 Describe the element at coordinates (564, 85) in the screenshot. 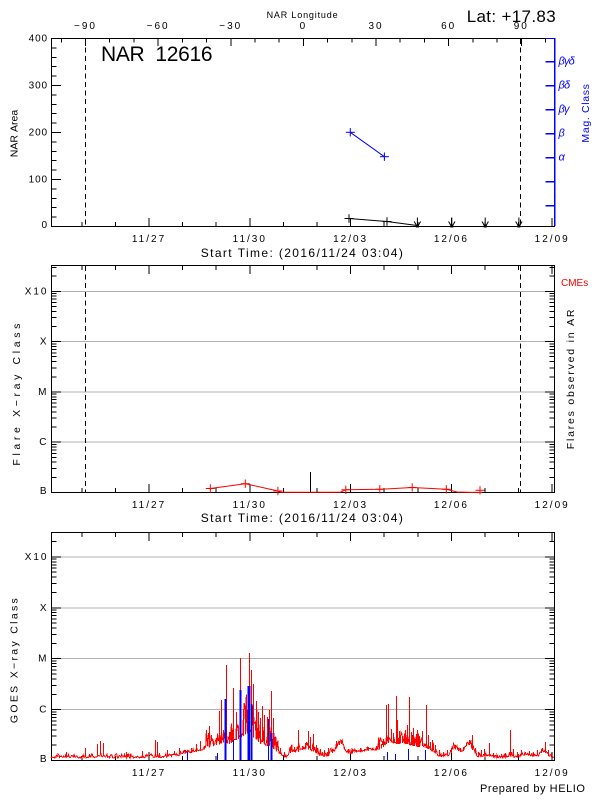

I see `svg-text: βδ` at that location.